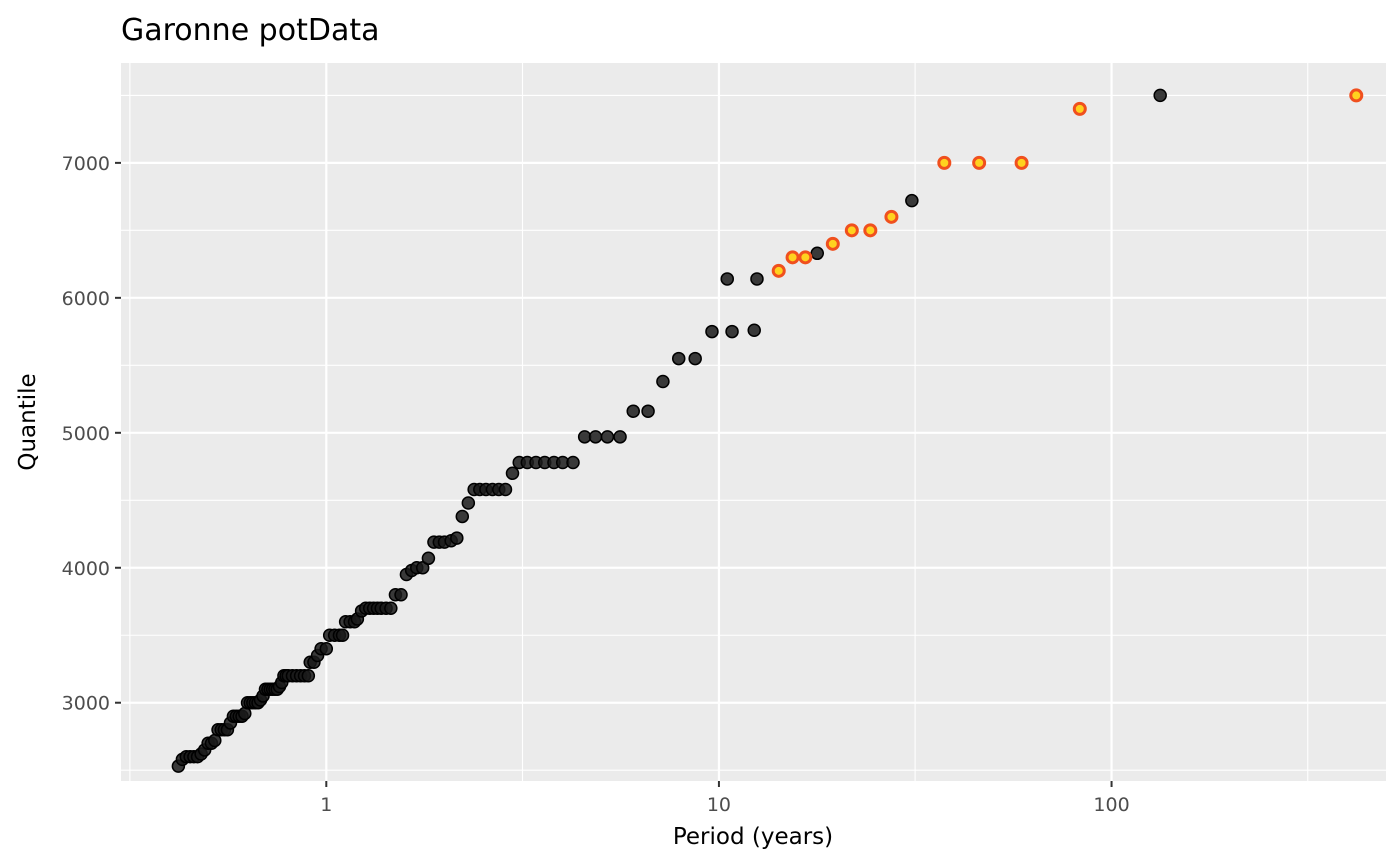  Describe the element at coordinates (250, 30) in the screenshot. I see `chart-title: Garonne potData` at that location.